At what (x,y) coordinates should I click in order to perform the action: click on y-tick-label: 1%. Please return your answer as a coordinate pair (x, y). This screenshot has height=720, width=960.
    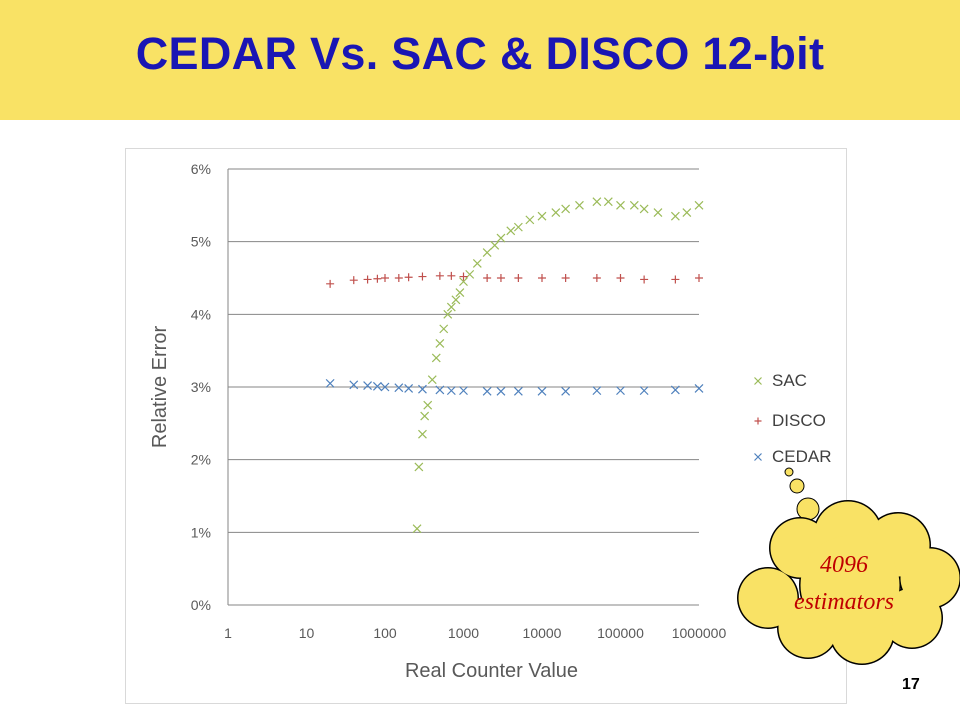
    Looking at the image, I should click on (201, 532).